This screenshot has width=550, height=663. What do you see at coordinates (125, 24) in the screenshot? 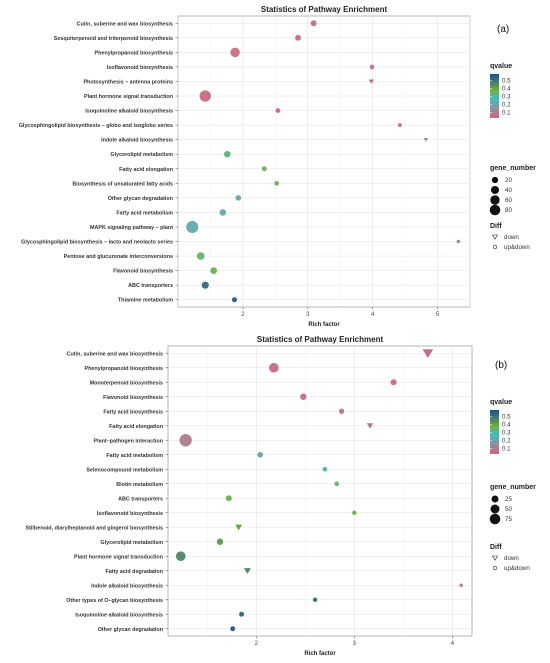
I see `y-tick-label: Cutin, suberine and wax biosynthesis` at bounding box center [125, 24].